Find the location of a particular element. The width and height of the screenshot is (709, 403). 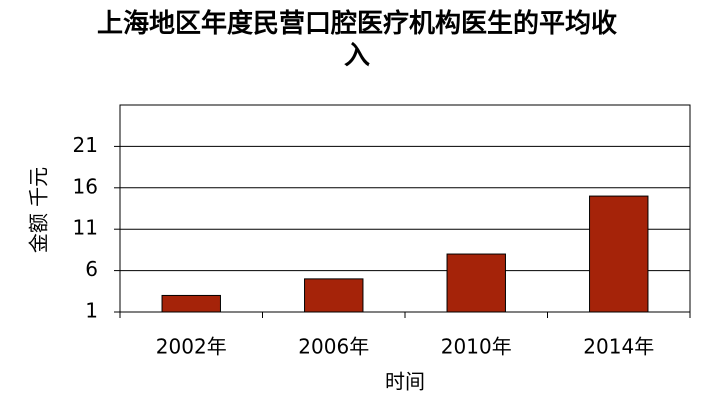

x-tick-label: 2006年 is located at coordinates (333, 347).